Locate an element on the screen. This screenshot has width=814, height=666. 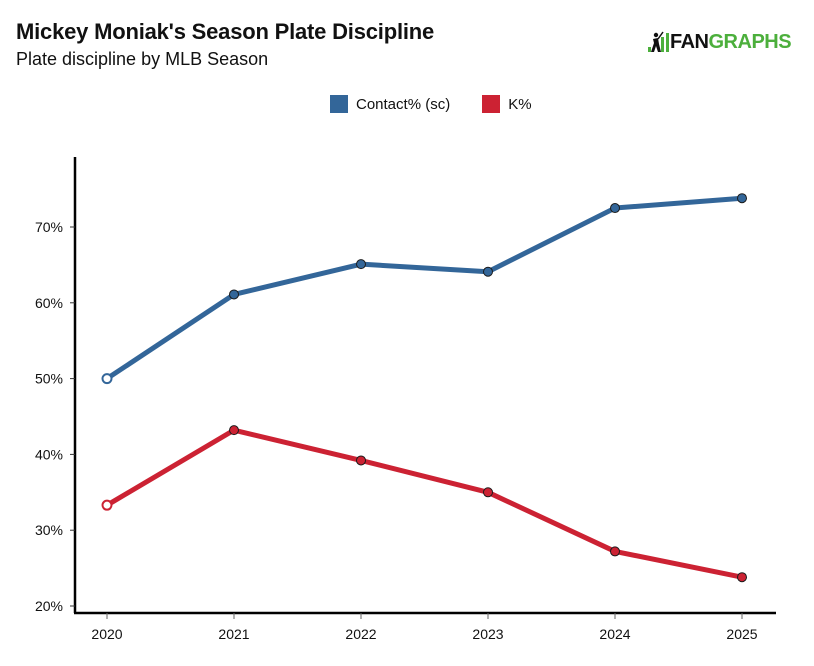
x-tick-label: 2020 is located at coordinates (106, 634).